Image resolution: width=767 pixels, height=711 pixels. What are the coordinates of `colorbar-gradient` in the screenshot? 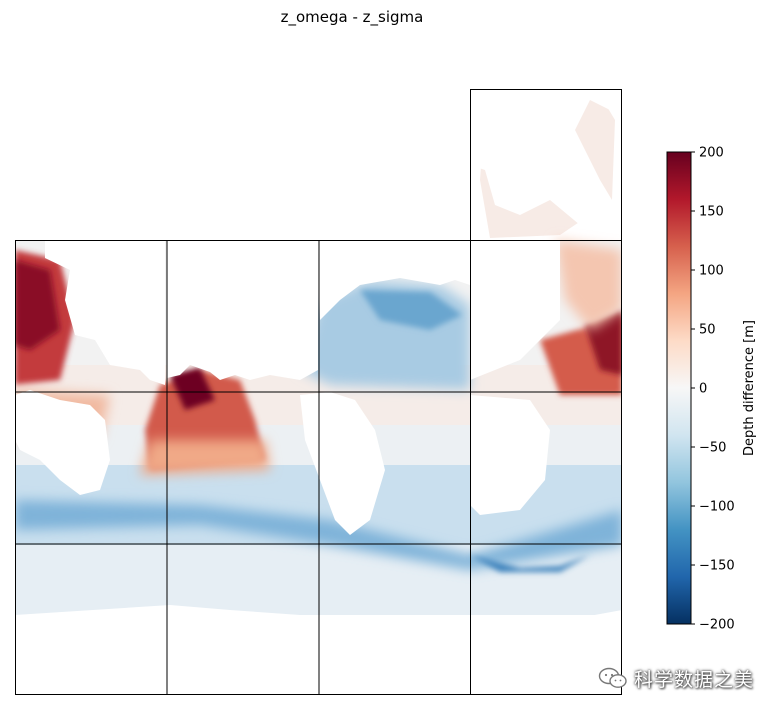 It's located at (679, 388).